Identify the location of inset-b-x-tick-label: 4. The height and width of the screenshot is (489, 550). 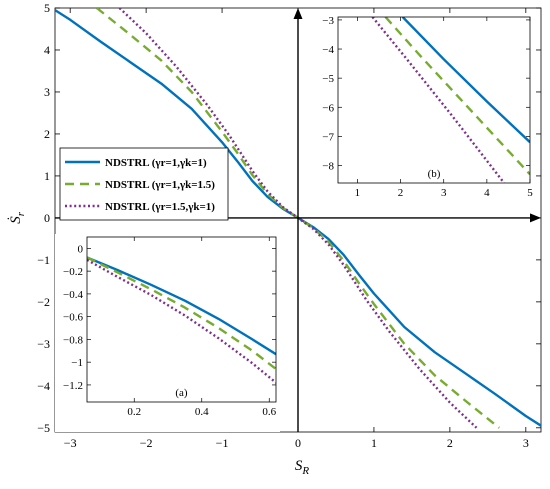
(487, 193).